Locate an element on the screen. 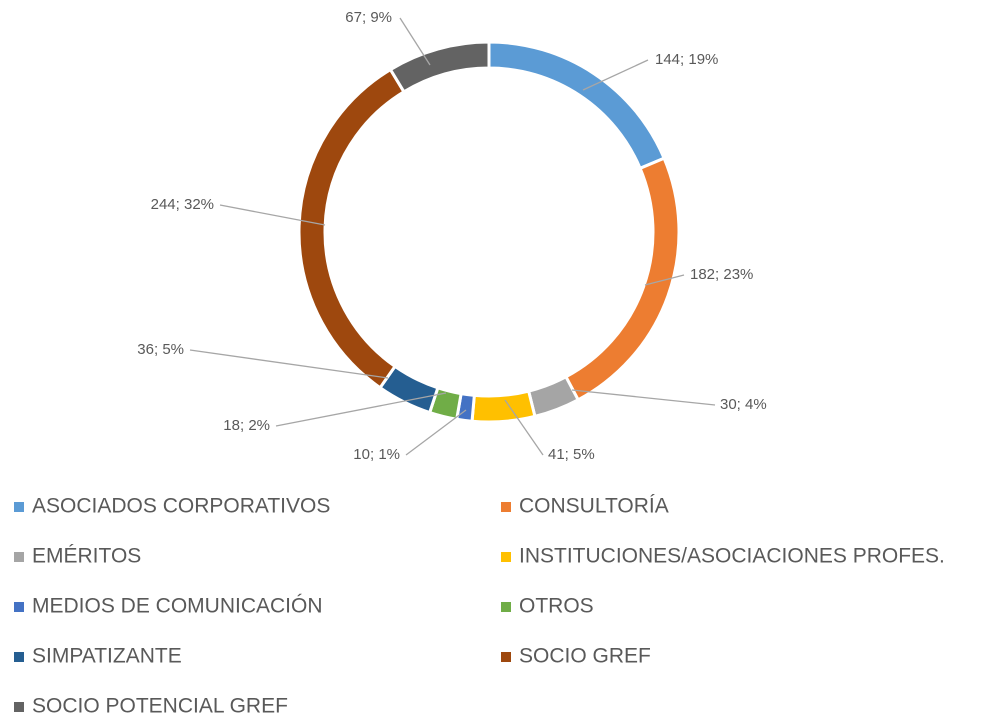 This screenshot has height=719, width=984. legend-label: INSTITUCIONES/ASOCIACIONES PROFES. is located at coordinates (732, 556).